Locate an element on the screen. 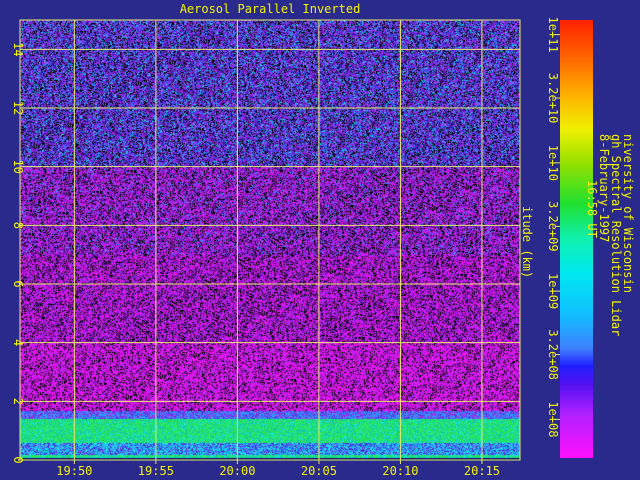 The width and height of the screenshot is (640, 480). y-axis-label: itude (km) is located at coordinates (527, 242).